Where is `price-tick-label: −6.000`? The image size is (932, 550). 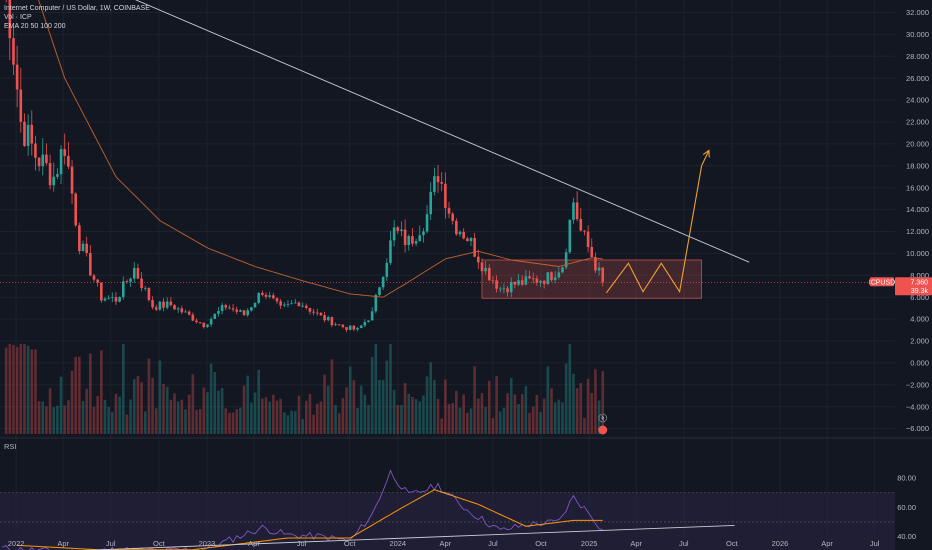 price-tick-label: −6.000 is located at coordinates (917, 428).